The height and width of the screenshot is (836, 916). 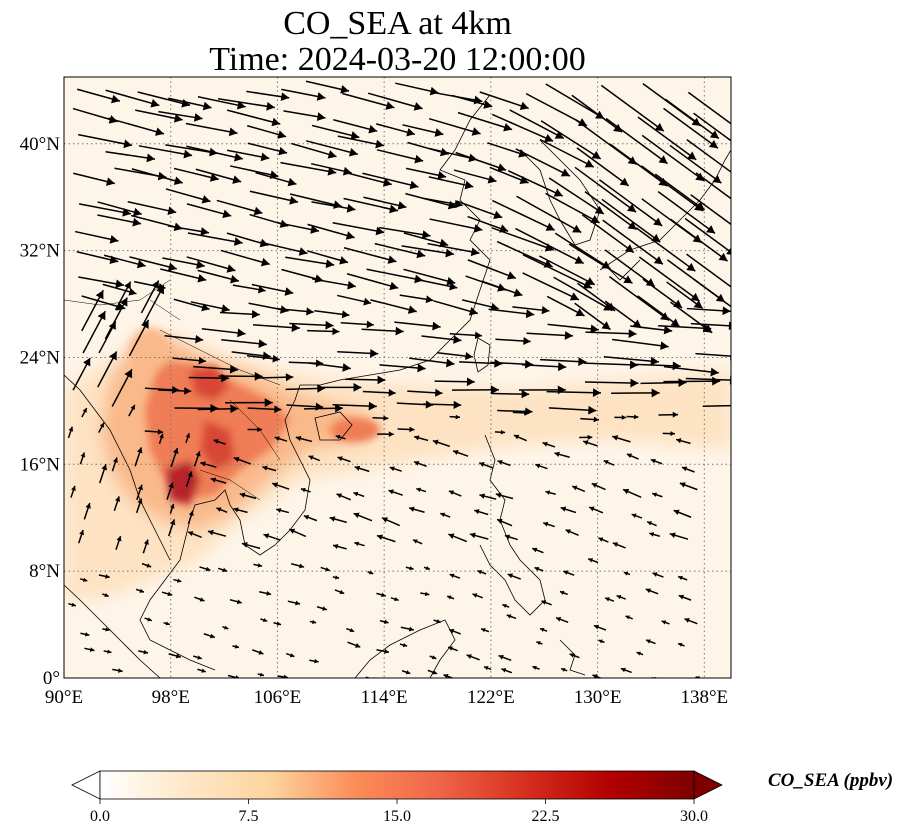 I want to click on lon-tick-label: 106°E, so click(x=278, y=697).